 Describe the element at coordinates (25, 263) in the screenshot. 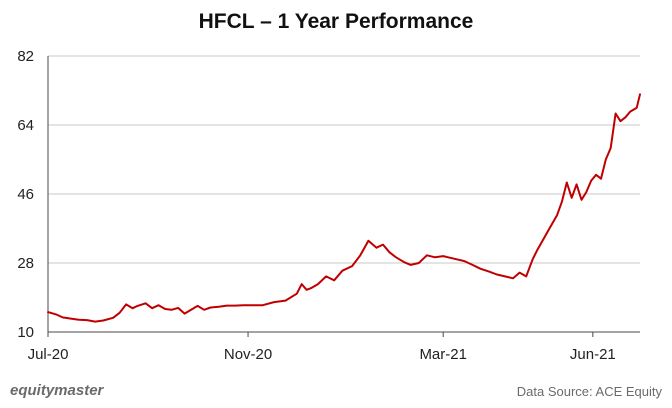

I see `y-tick-label-28: 28` at that location.